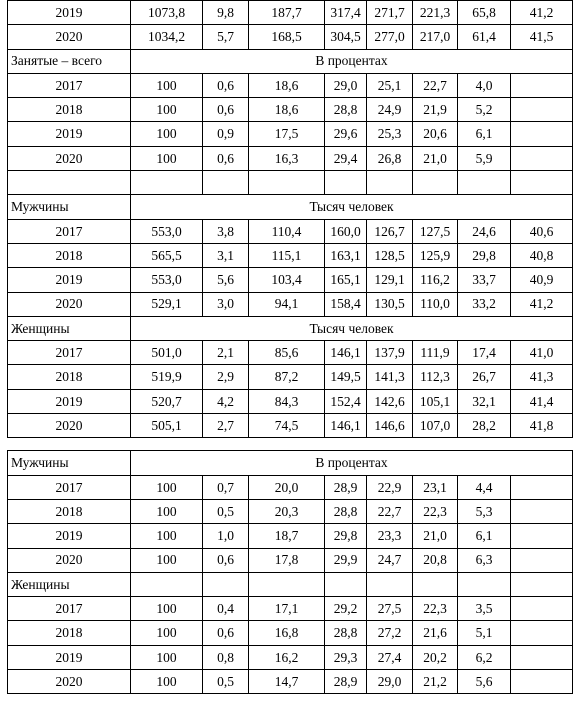 The image size is (579, 701). I want to click on value-cell: 65,8, so click(484, 13).